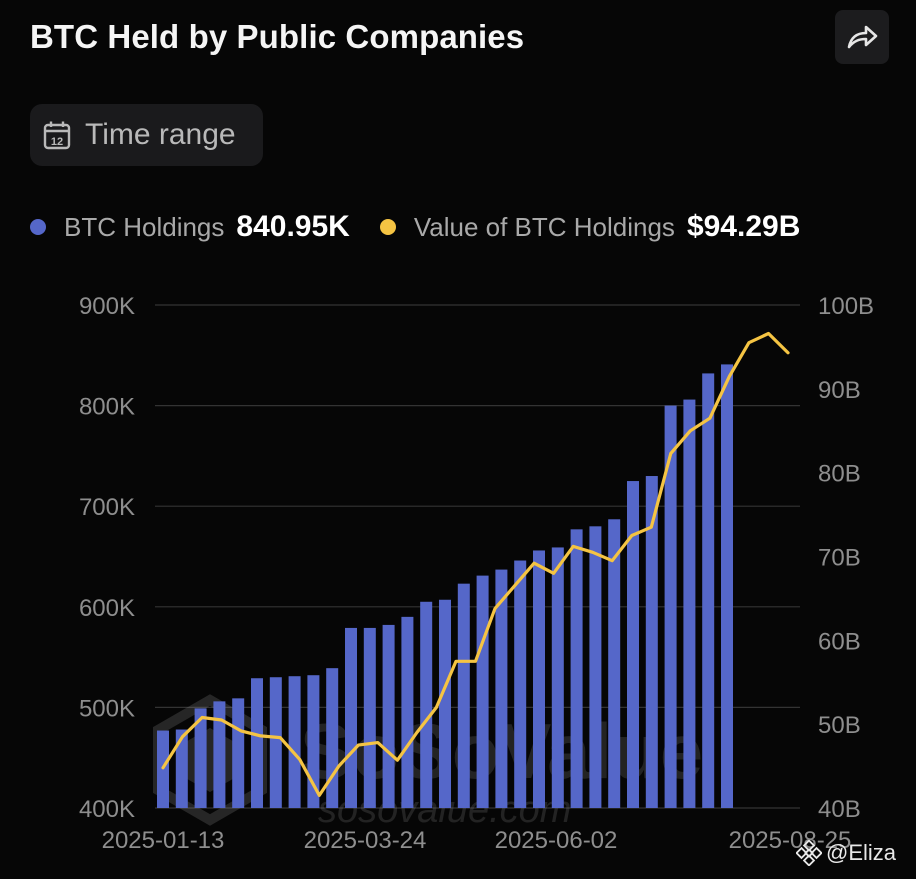  What do you see at coordinates (387, 227) in the screenshot?
I see `legend-dot-value` at bounding box center [387, 227].